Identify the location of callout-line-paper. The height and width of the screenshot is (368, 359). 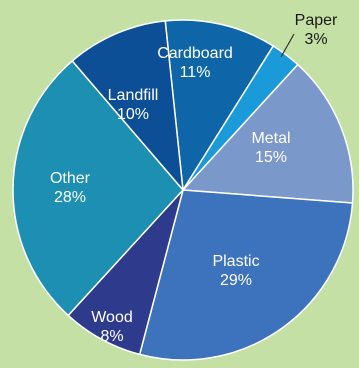
(287, 45).